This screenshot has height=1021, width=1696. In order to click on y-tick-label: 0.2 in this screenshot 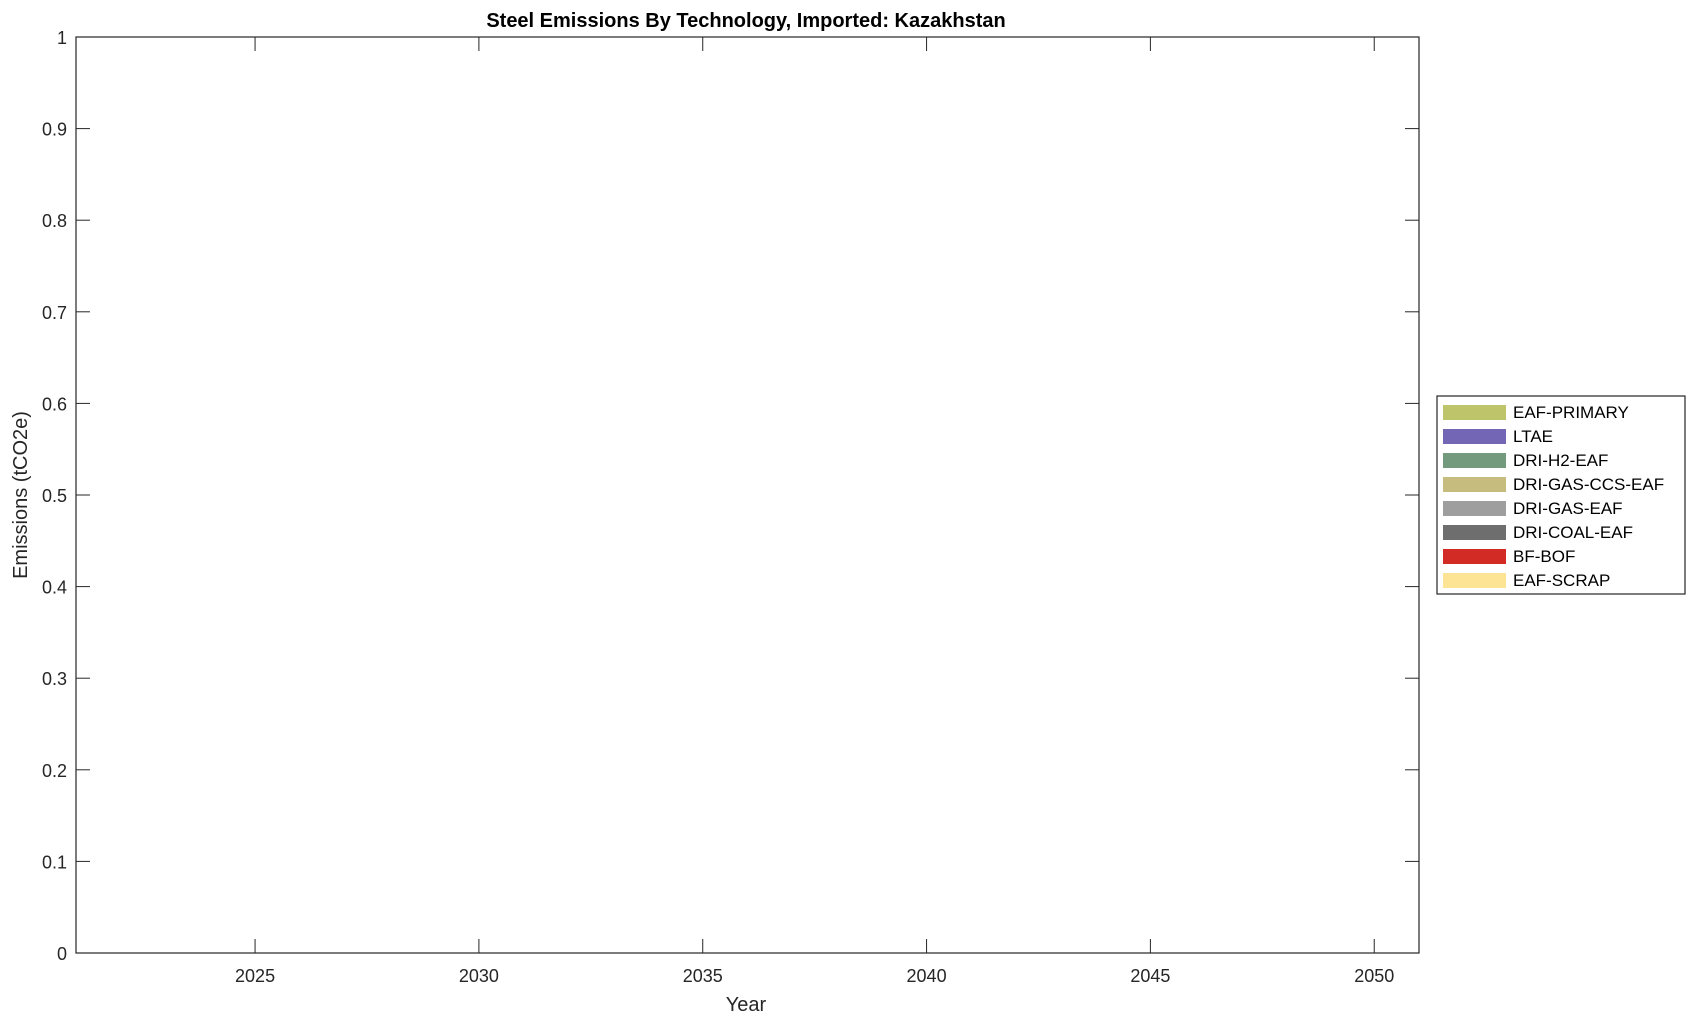, I will do `click(54, 771)`.